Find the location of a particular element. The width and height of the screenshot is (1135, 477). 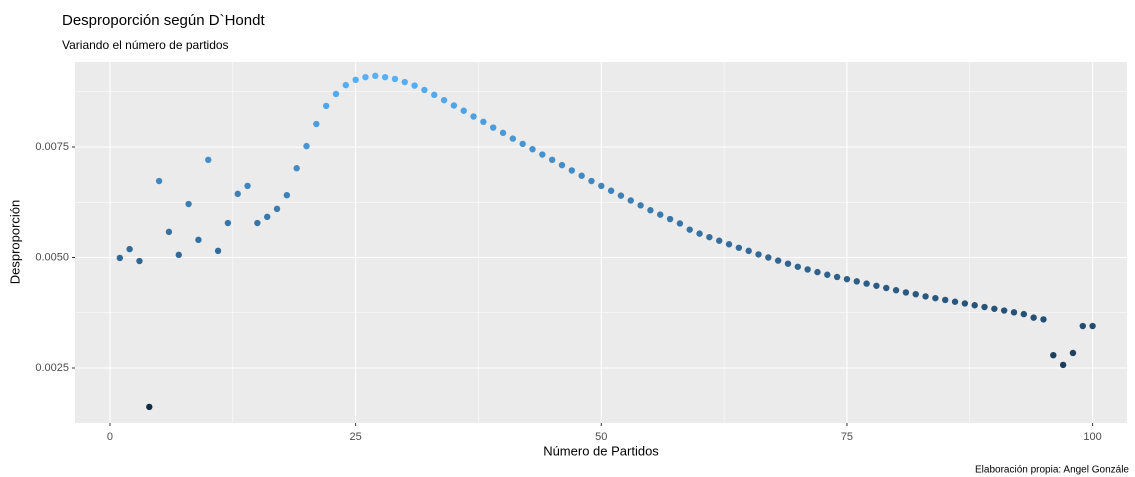

x-tick-label: 0 is located at coordinates (110, 437).